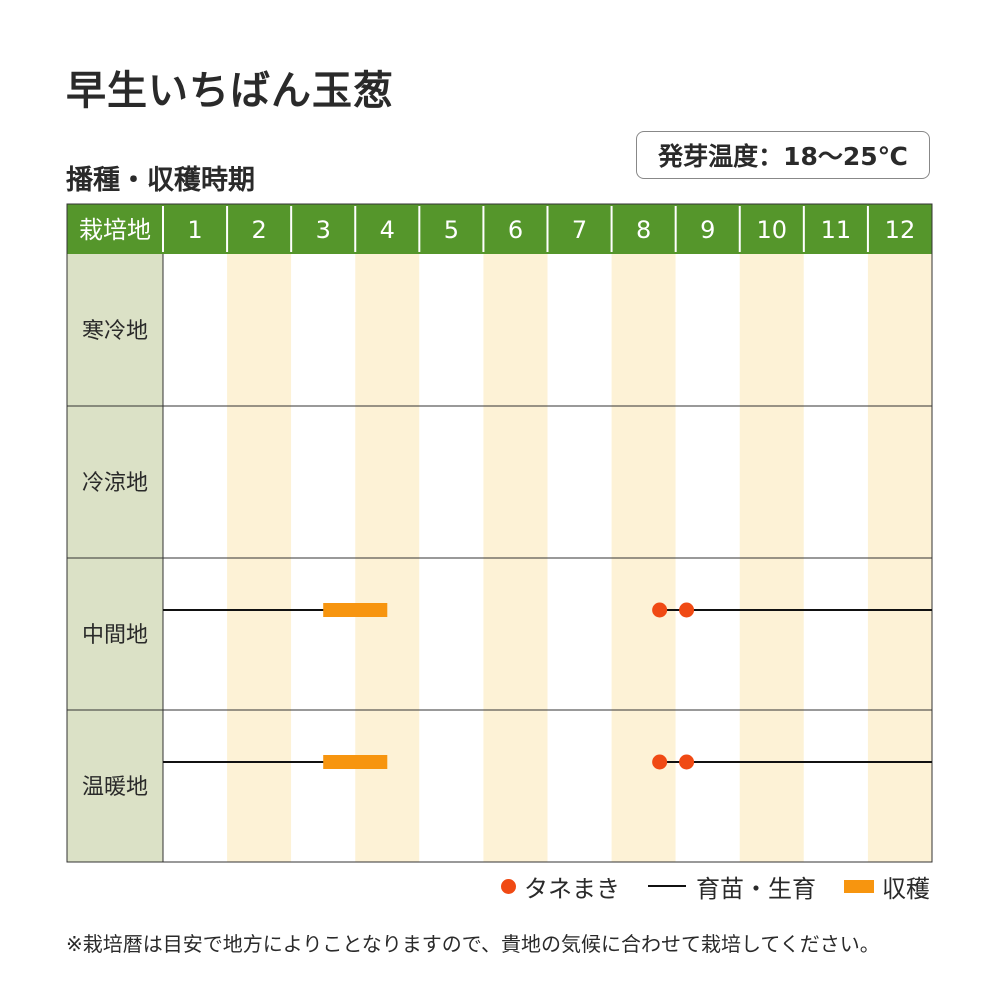 This screenshot has width=1000, height=1000. I want to click on month-label-8: 8, so click(643, 230).